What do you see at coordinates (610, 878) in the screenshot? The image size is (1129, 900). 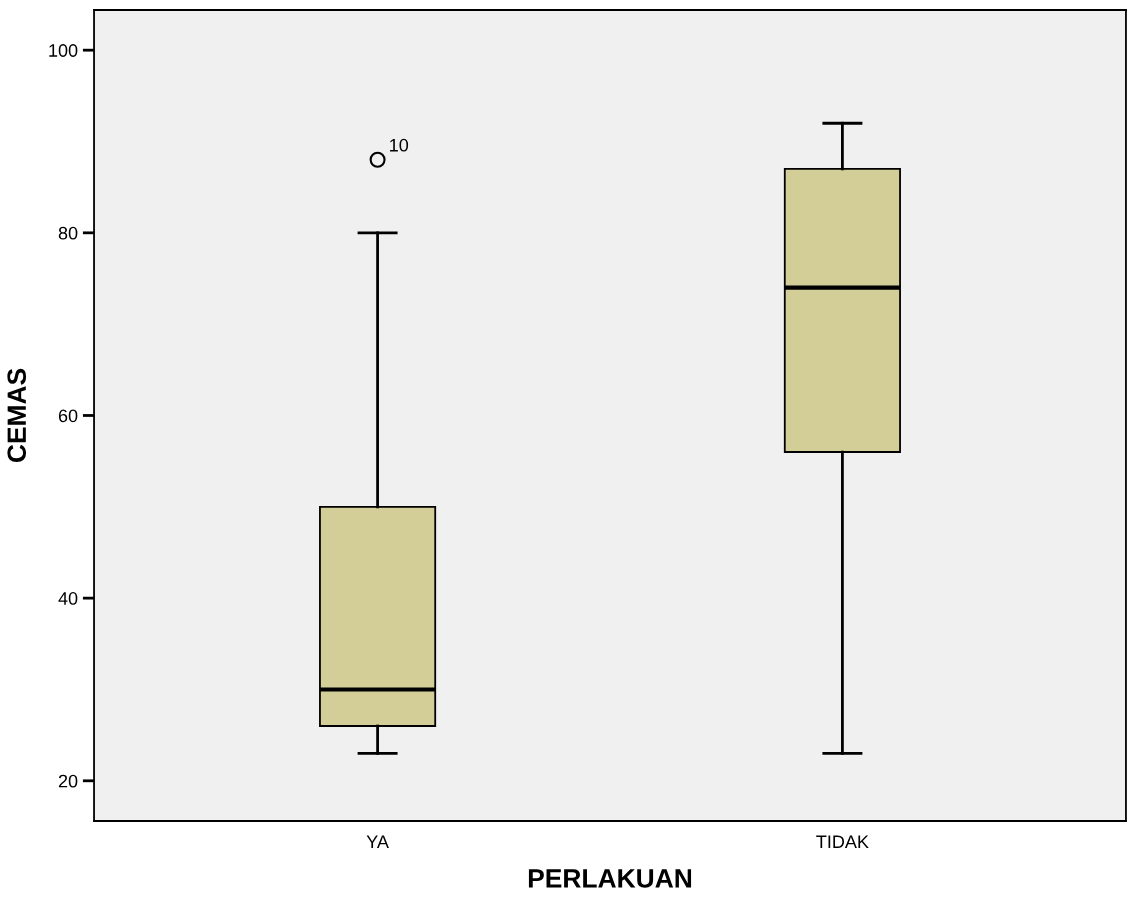 I see `x-axis-title: PERLAKUAN` at bounding box center [610, 878].